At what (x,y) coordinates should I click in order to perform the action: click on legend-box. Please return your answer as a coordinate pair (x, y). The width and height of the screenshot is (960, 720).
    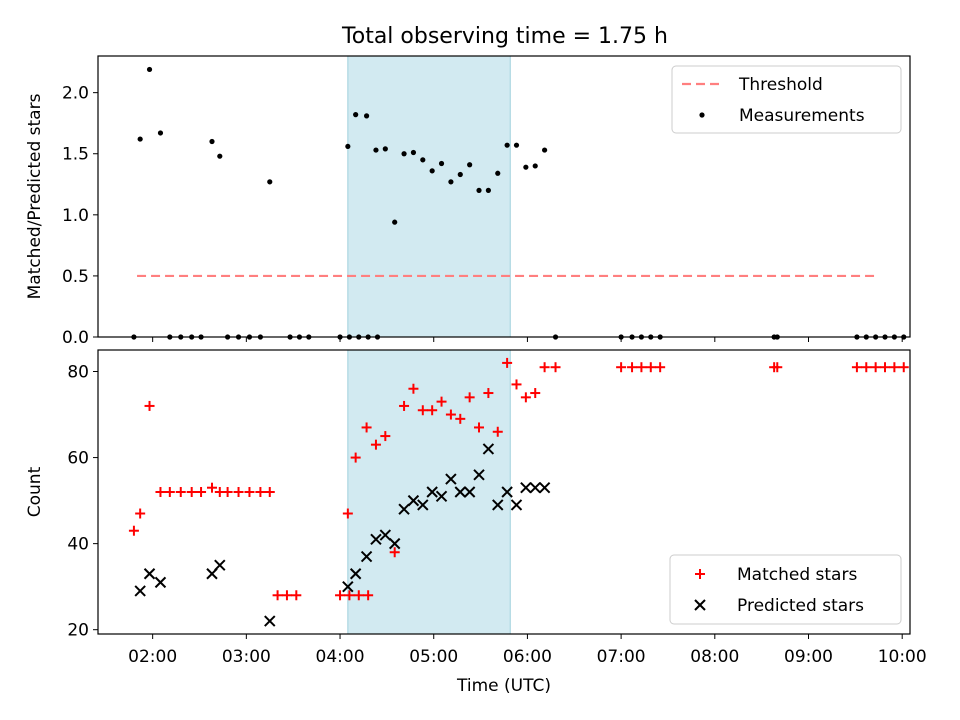
    Looking at the image, I should click on (785, 589).